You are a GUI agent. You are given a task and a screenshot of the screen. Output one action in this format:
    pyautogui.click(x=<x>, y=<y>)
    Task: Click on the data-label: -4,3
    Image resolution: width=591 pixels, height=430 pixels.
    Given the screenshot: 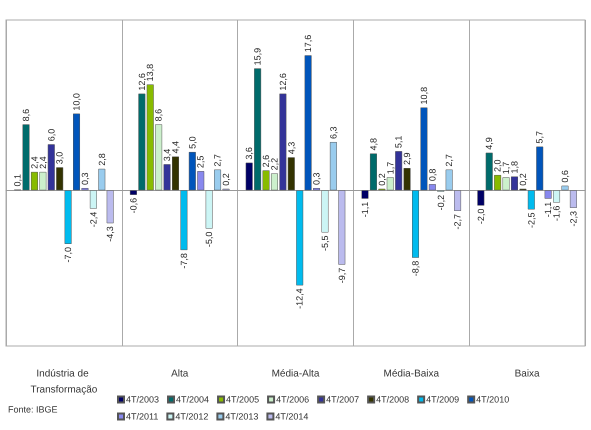 What is the action you would take?
    pyautogui.click(x=110, y=234)
    